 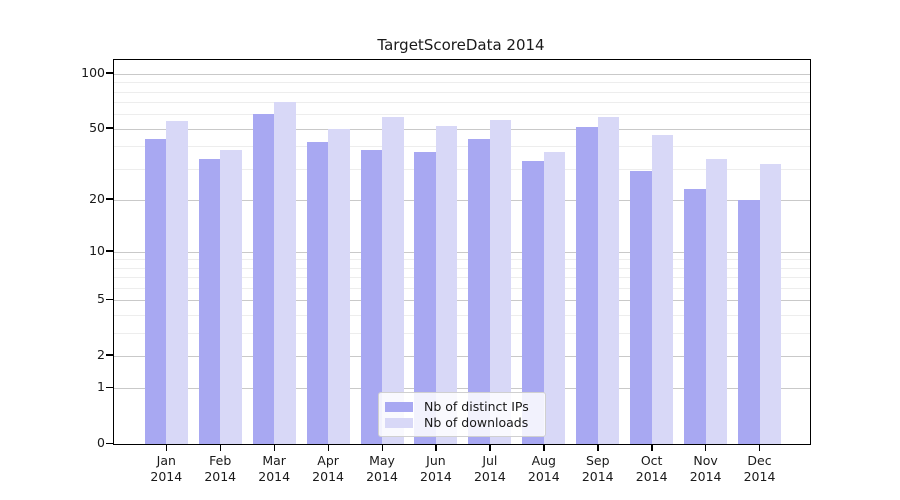 I want to click on bar-distinct-ips-aug, so click(x=533, y=302).